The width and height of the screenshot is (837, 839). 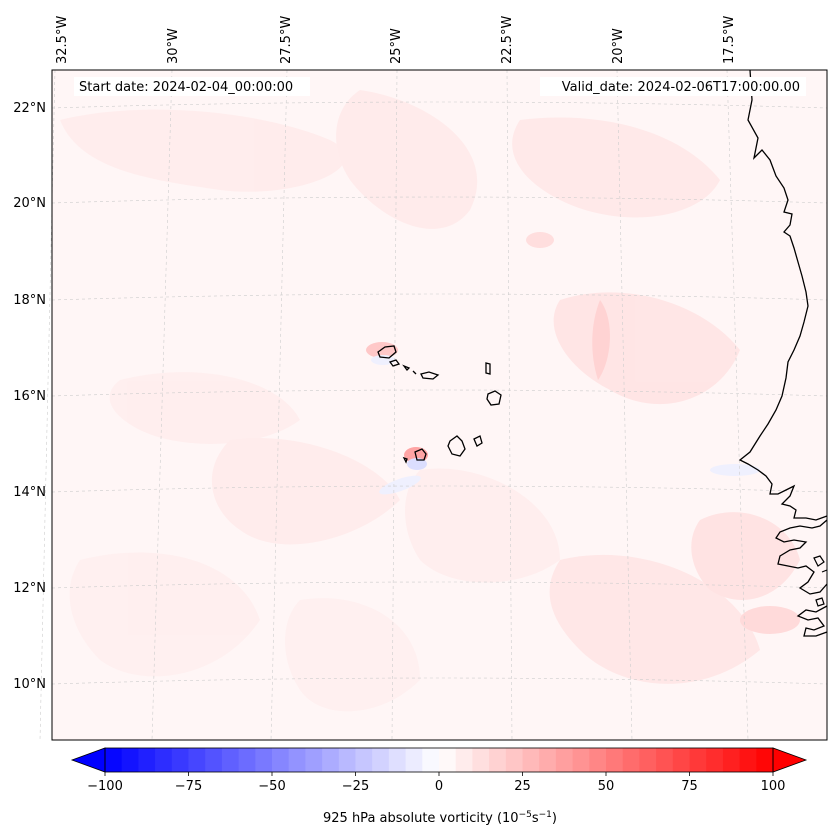 I want to click on colorbar-tick-label: 75, so click(x=689, y=786).